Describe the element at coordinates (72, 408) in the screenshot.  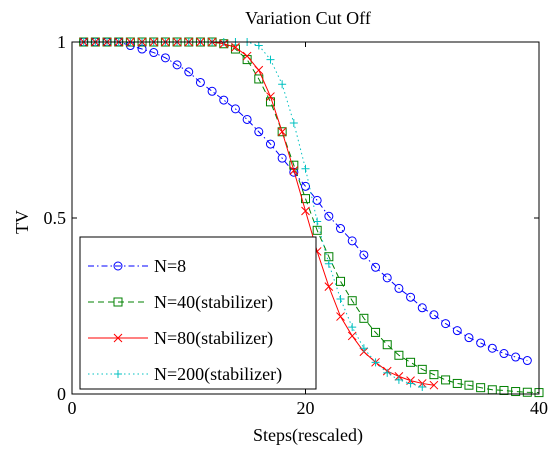
I see `x-tick-label: 0` at that location.